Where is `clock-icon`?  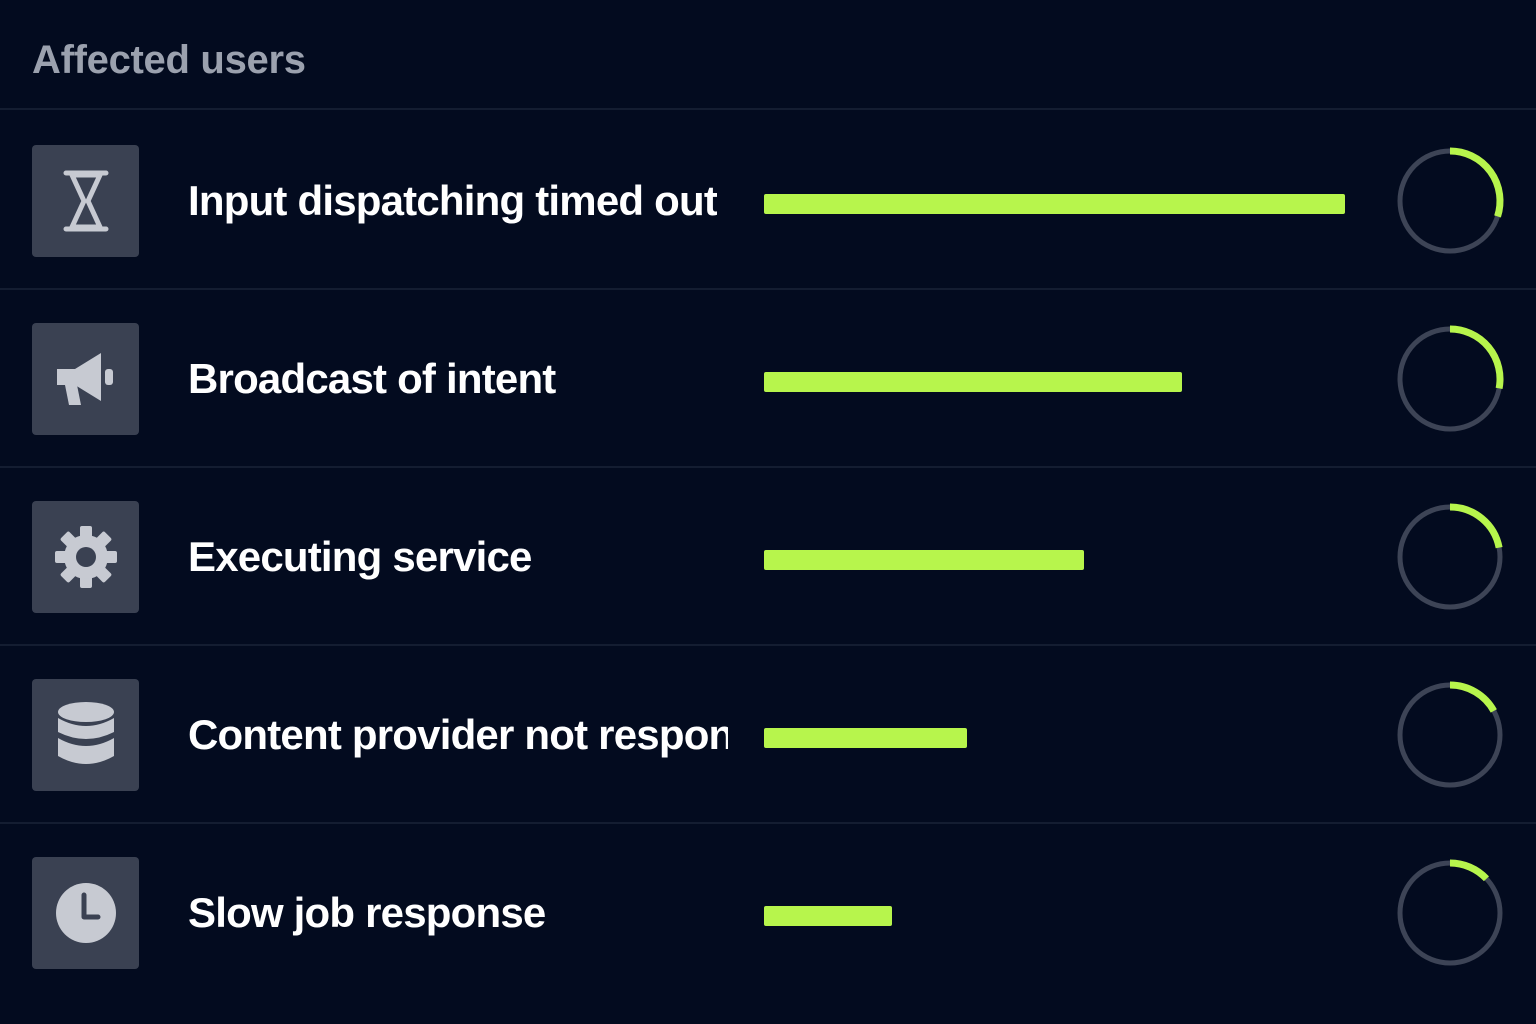
clock-icon is located at coordinates (86, 913).